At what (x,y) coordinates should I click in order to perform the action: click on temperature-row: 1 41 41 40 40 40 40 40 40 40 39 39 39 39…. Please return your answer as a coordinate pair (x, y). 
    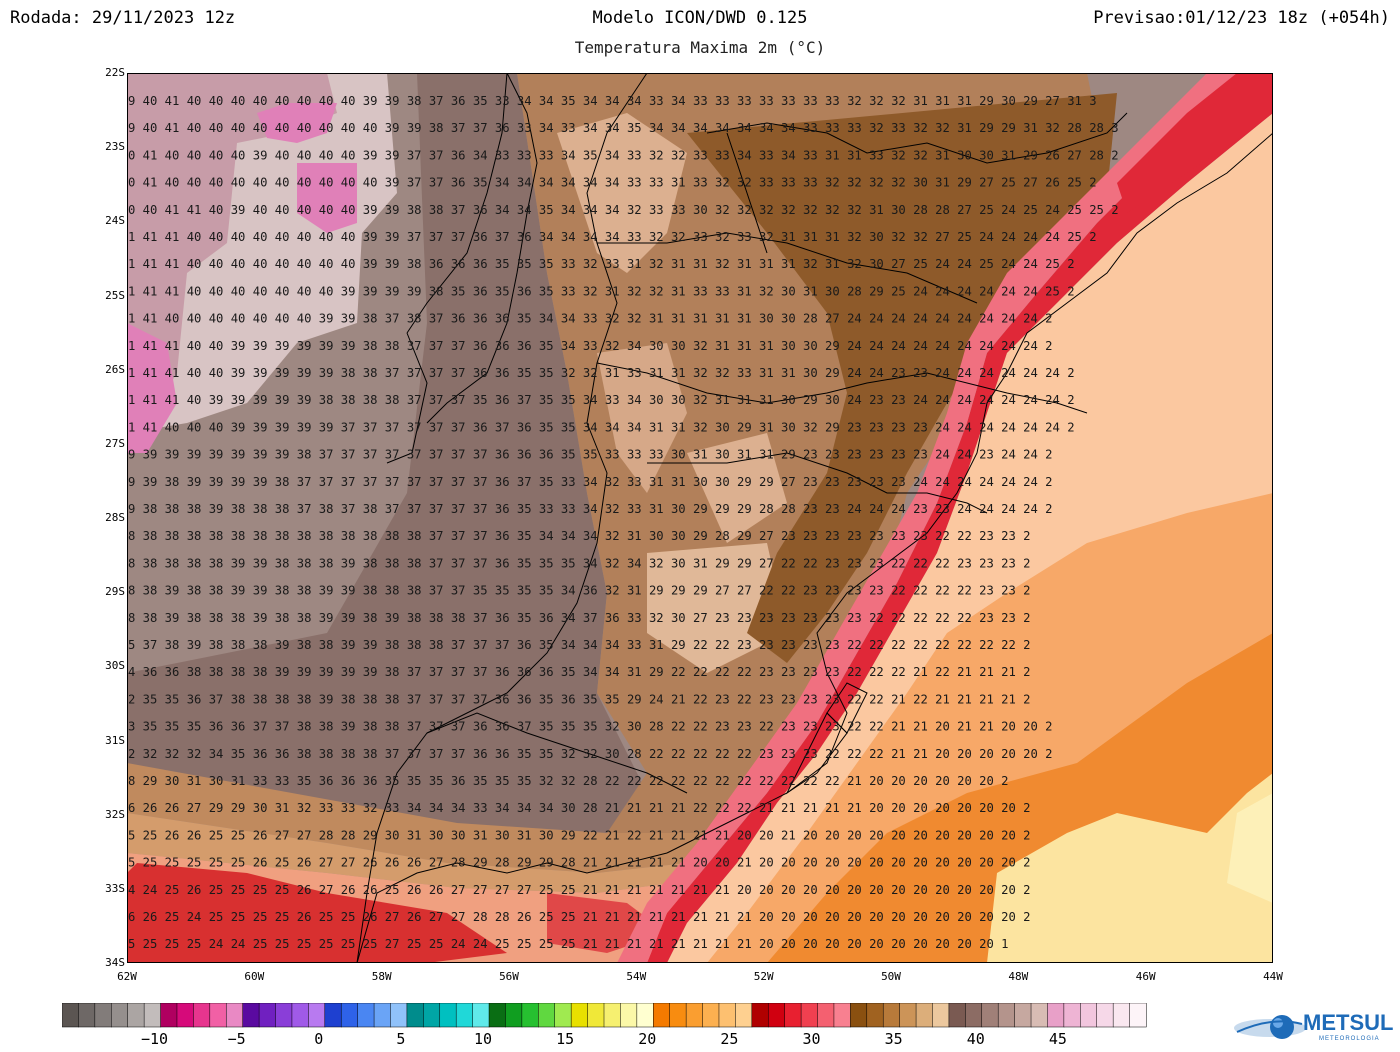
    Looking at the image, I should click on (601, 291).